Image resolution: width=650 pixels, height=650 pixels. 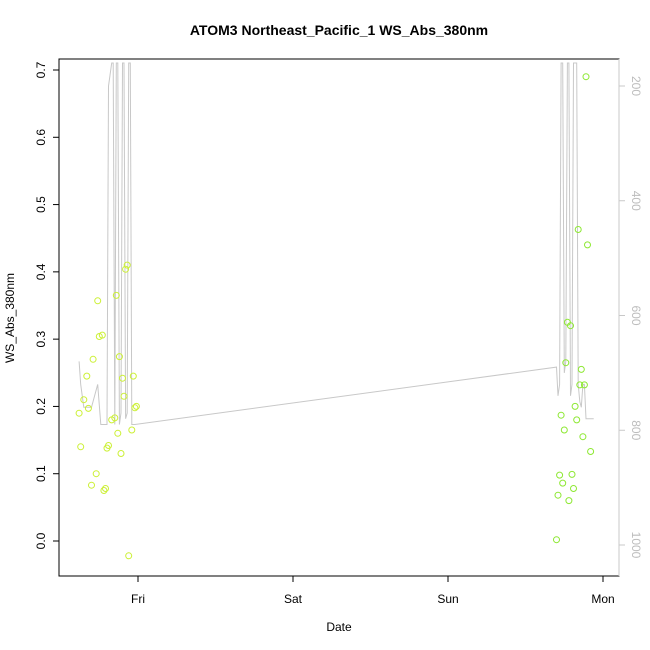 I want to click on y-right-tick-label: 800, so click(x=636, y=430).